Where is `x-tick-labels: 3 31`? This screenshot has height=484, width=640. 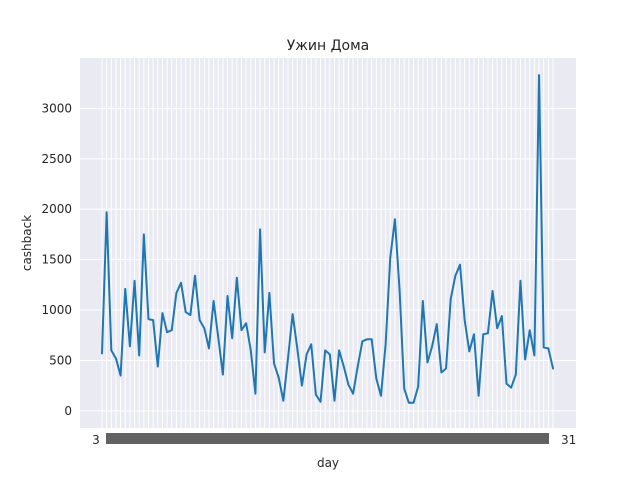
x-tick-labels: 3 31 is located at coordinates (334, 440).